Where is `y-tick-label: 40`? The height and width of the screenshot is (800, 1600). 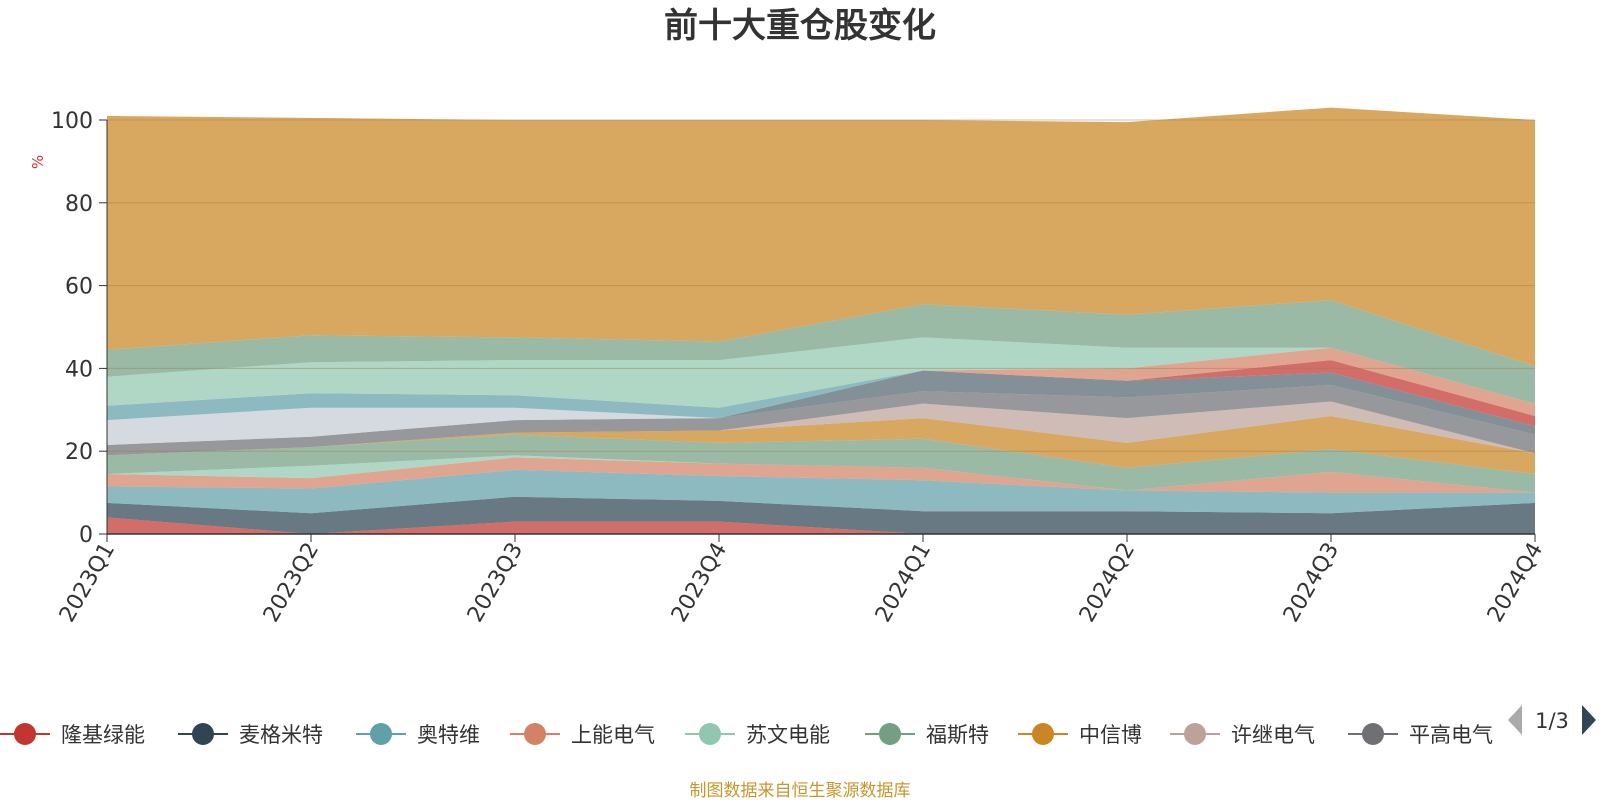
y-tick-label: 40 is located at coordinates (79, 369).